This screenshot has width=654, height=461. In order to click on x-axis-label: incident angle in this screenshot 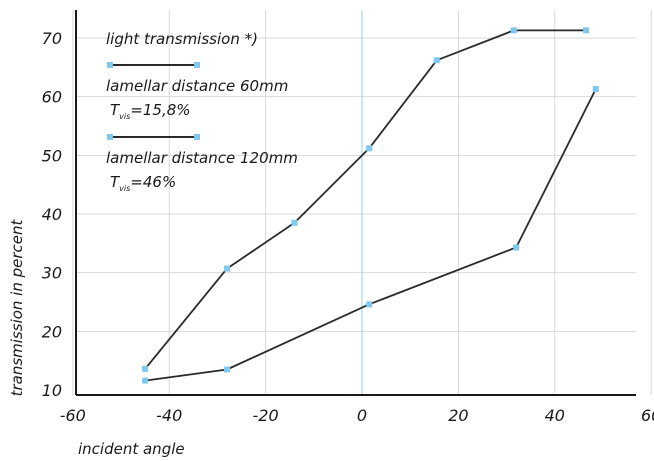, I will do `click(131, 449)`.